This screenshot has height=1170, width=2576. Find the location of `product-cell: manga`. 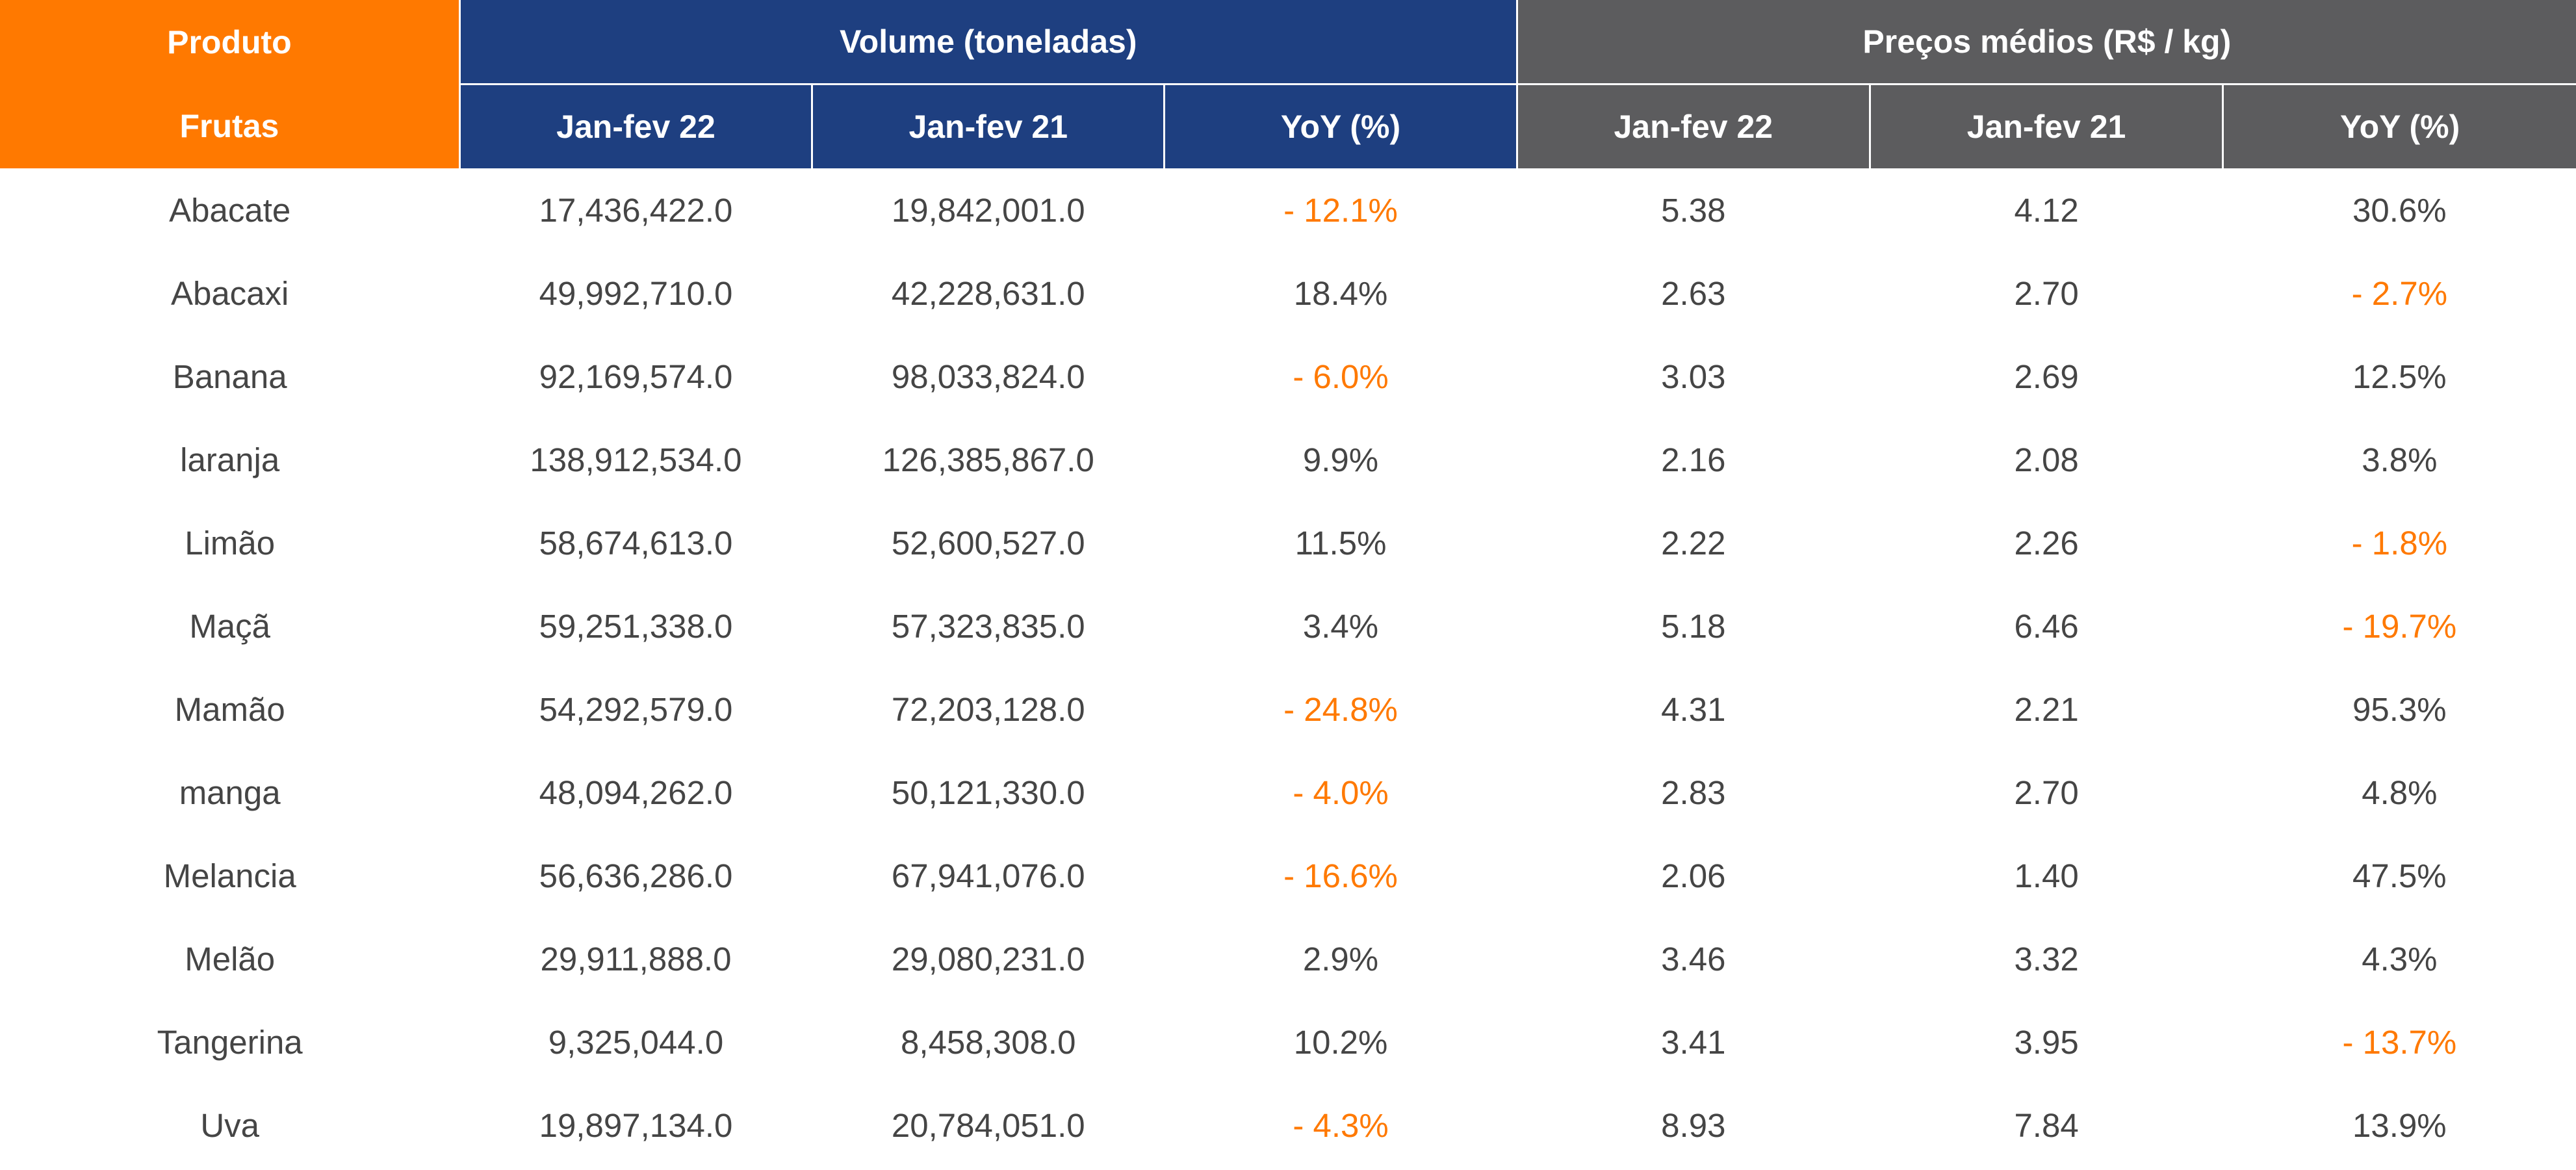

product-cell: manga is located at coordinates (230, 793).